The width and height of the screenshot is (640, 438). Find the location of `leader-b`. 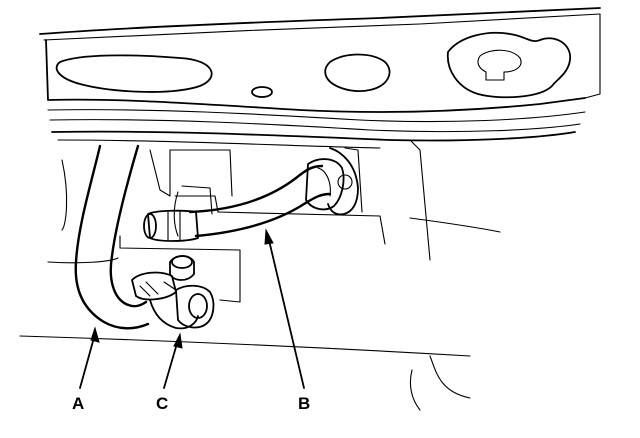

leader-b is located at coordinates (286, 312).